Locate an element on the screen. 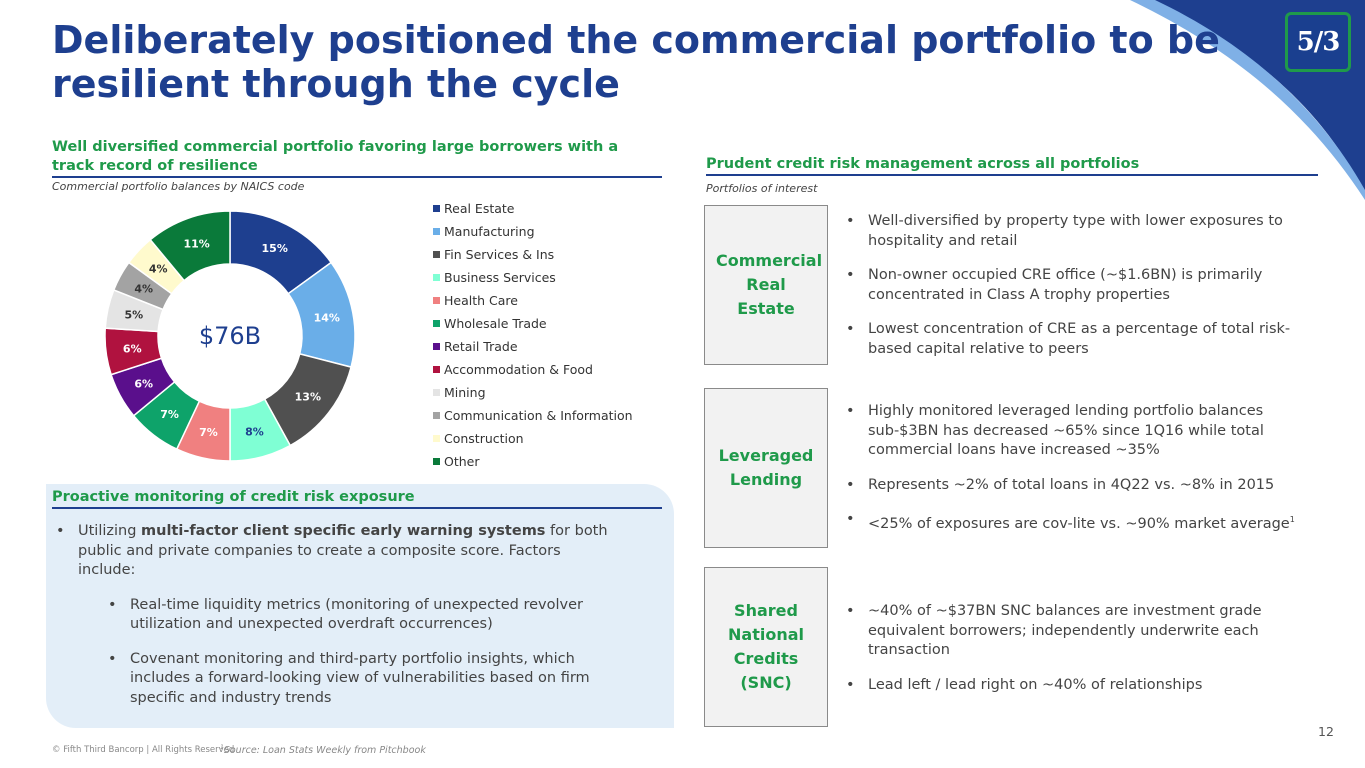  monitoring-panel is located at coordinates (360, 606).